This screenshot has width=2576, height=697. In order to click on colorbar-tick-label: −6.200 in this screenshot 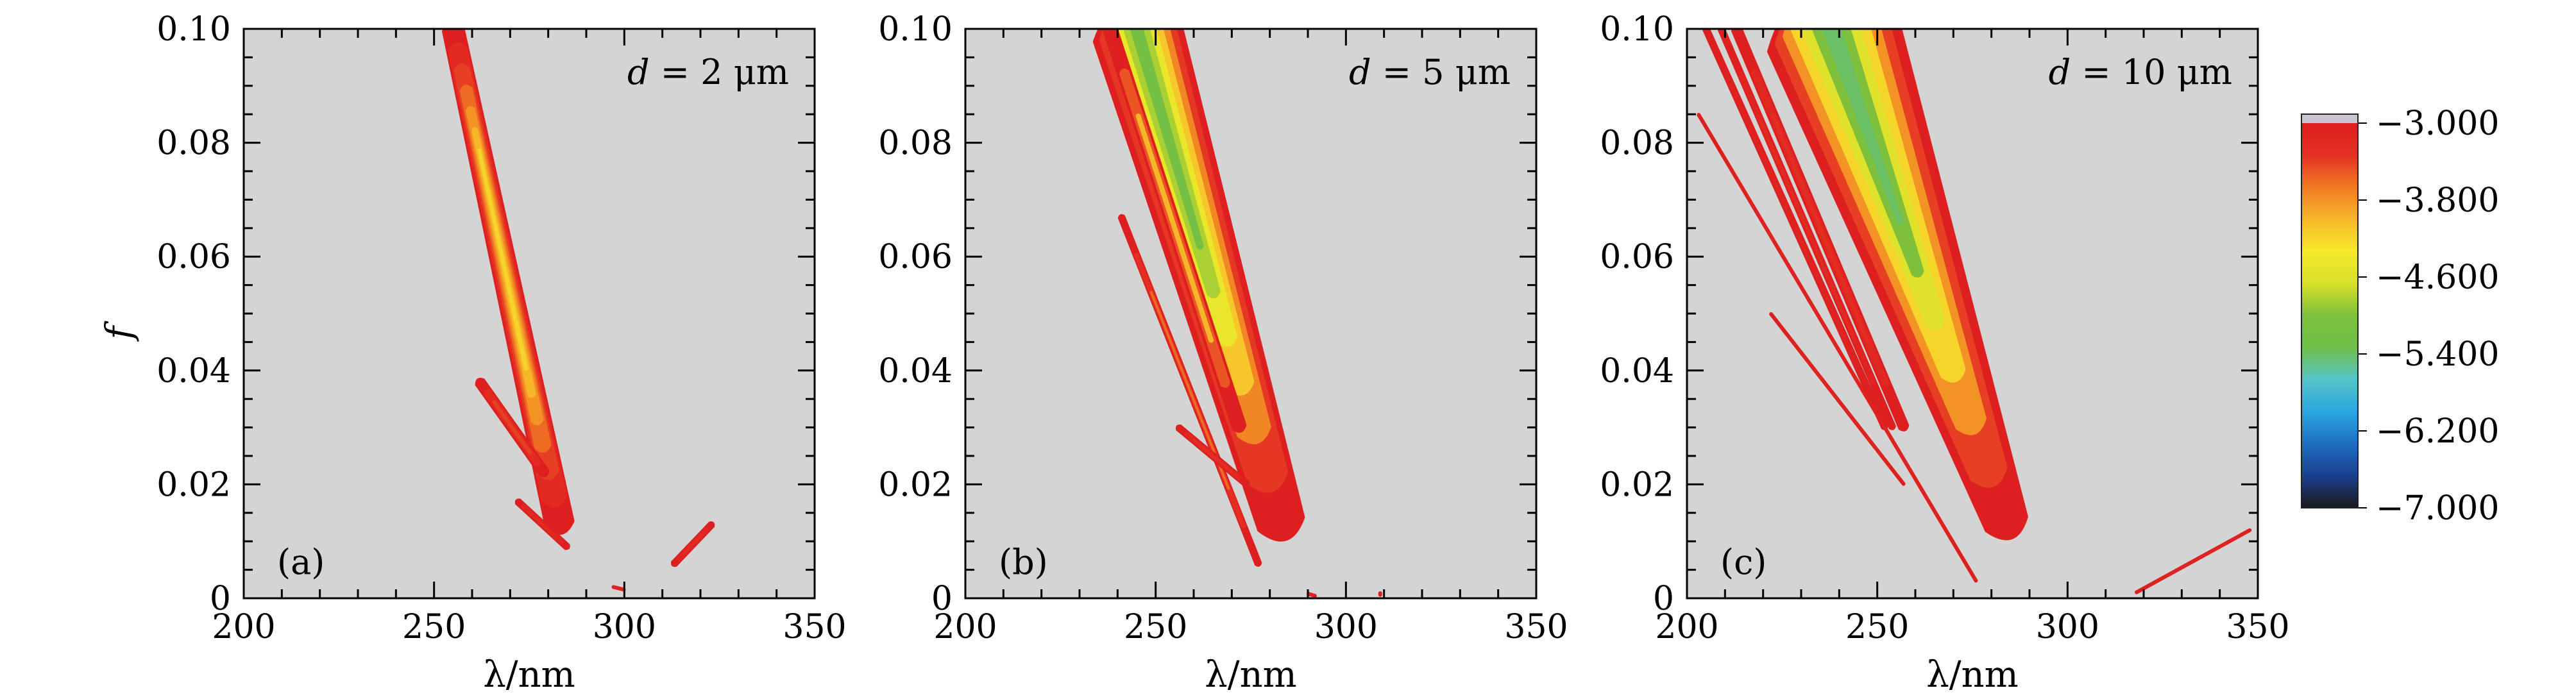, I will do `click(2437, 432)`.